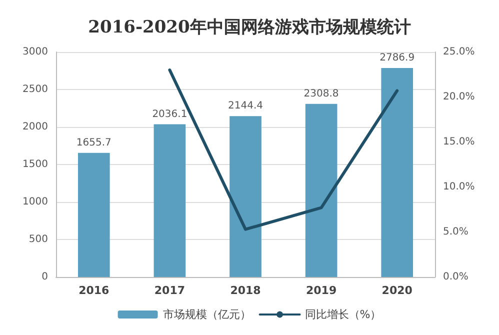 The image size is (499, 335). I want to click on chart-title: 2016-2020年中国网络游戏市场规模统计, so click(249, 28).